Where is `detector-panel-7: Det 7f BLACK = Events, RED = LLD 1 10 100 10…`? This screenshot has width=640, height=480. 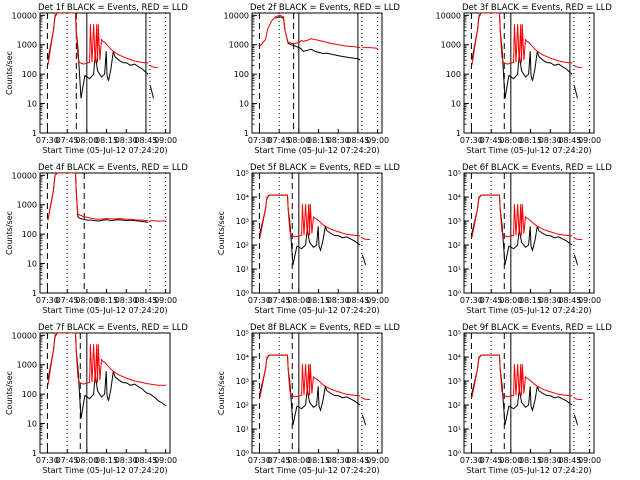
detector-panel-7: Det 7f BLACK = Events, RED = LLD 1 10 100 10… is located at coordinates (96, 399).